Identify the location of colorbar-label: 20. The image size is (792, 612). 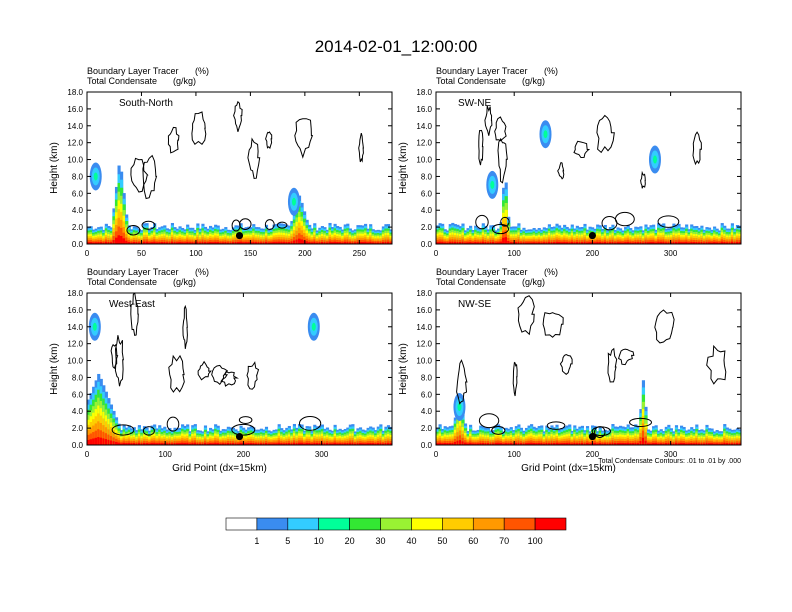
(350, 541).